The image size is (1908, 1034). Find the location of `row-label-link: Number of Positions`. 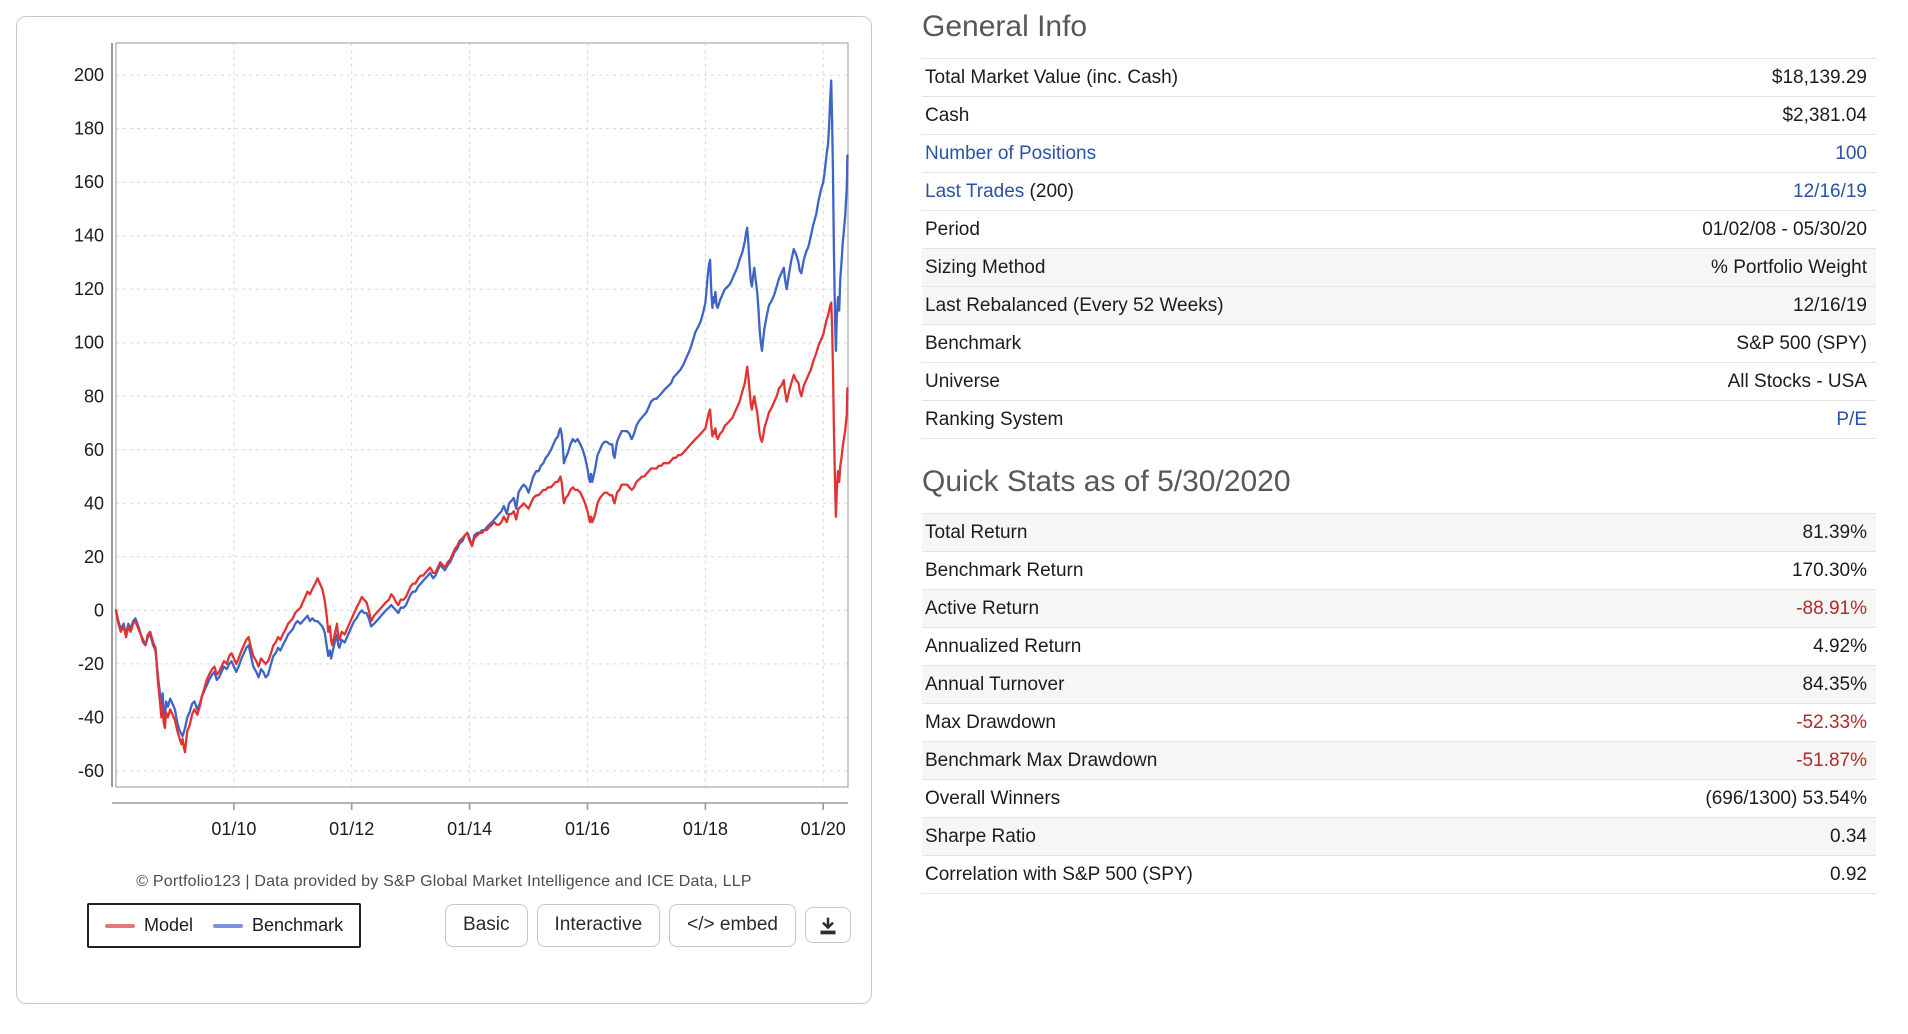

row-label-link: Number of Positions is located at coordinates (1011, 153).